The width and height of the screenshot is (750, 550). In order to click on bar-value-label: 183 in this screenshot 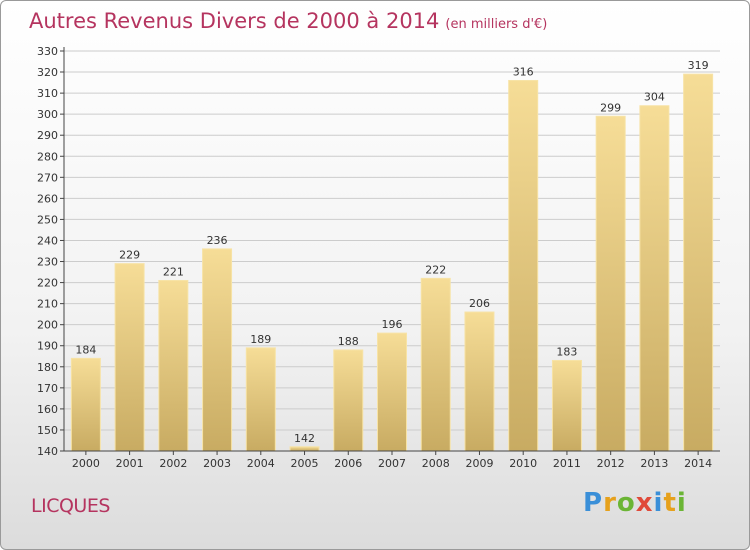, I will do `click(566, 351)`.